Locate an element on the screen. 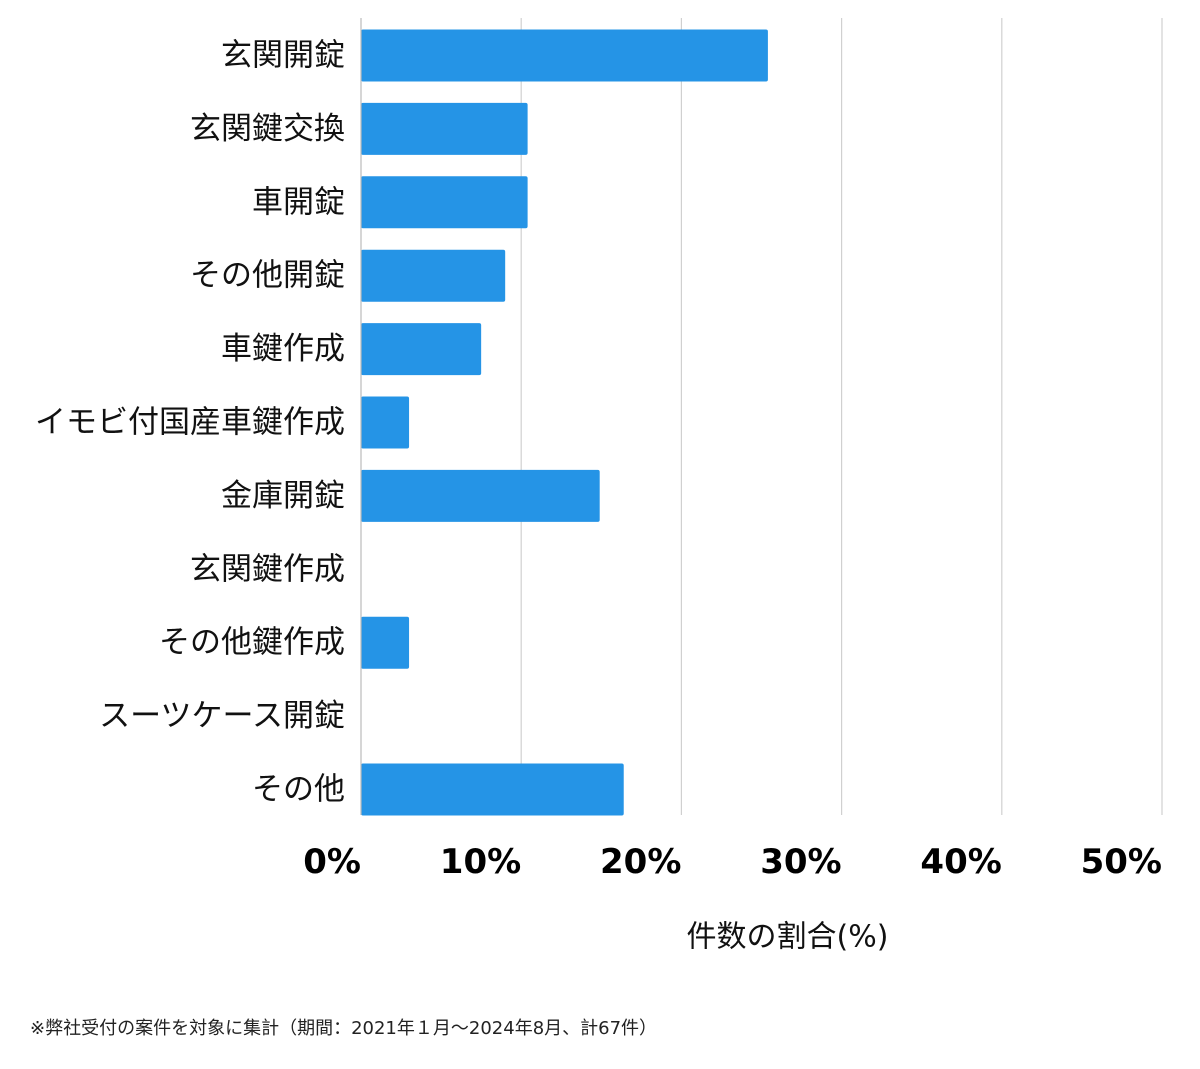  category-label: その他鍵作成 is located at coordinates (252, 643).